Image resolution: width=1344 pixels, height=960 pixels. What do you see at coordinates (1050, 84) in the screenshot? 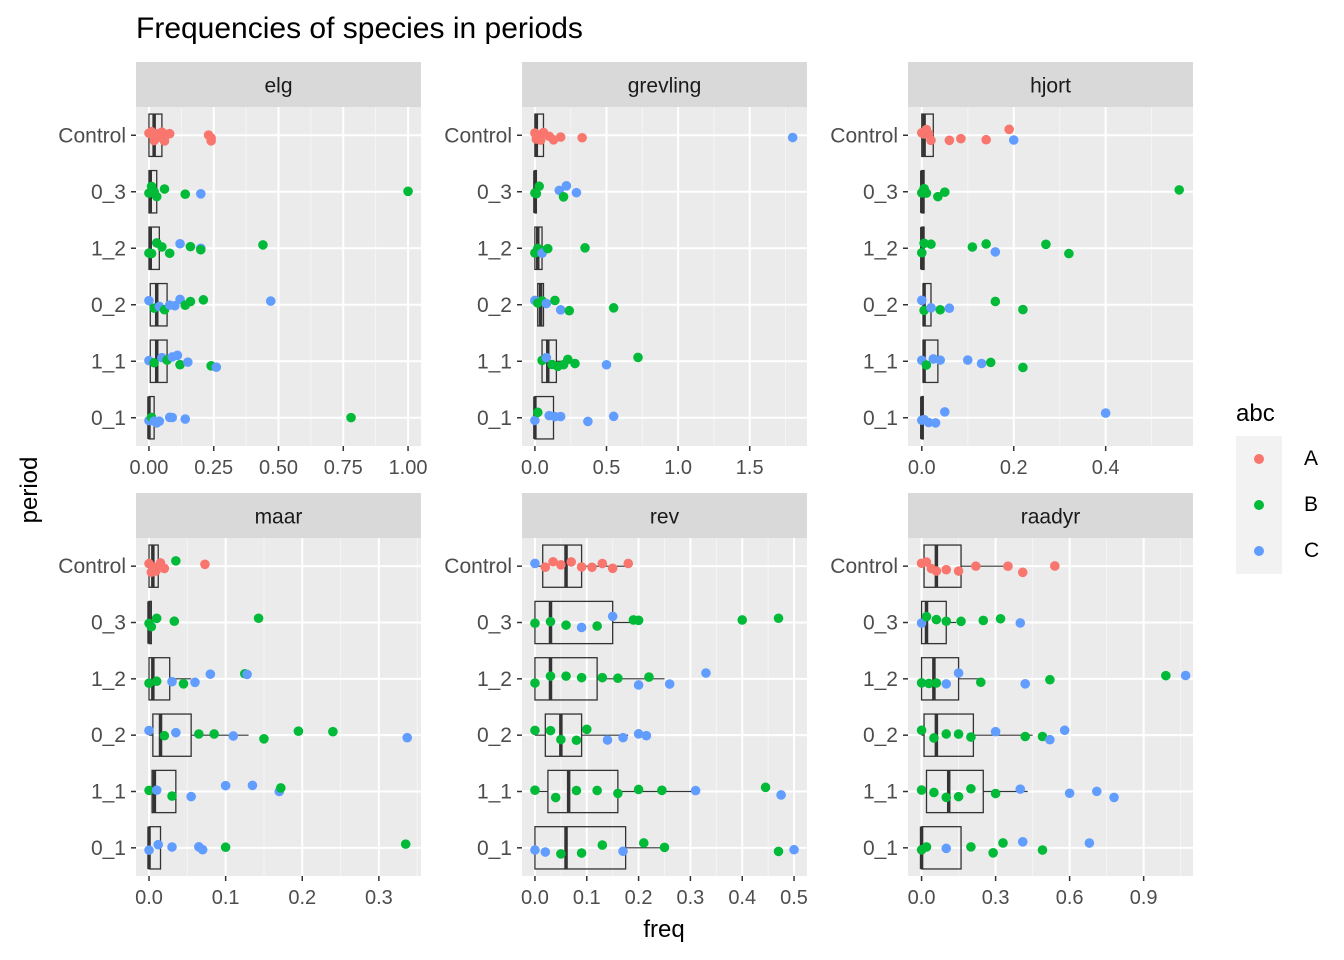
I see `facet-strip-hjort` at bounding box center [1050, 84].